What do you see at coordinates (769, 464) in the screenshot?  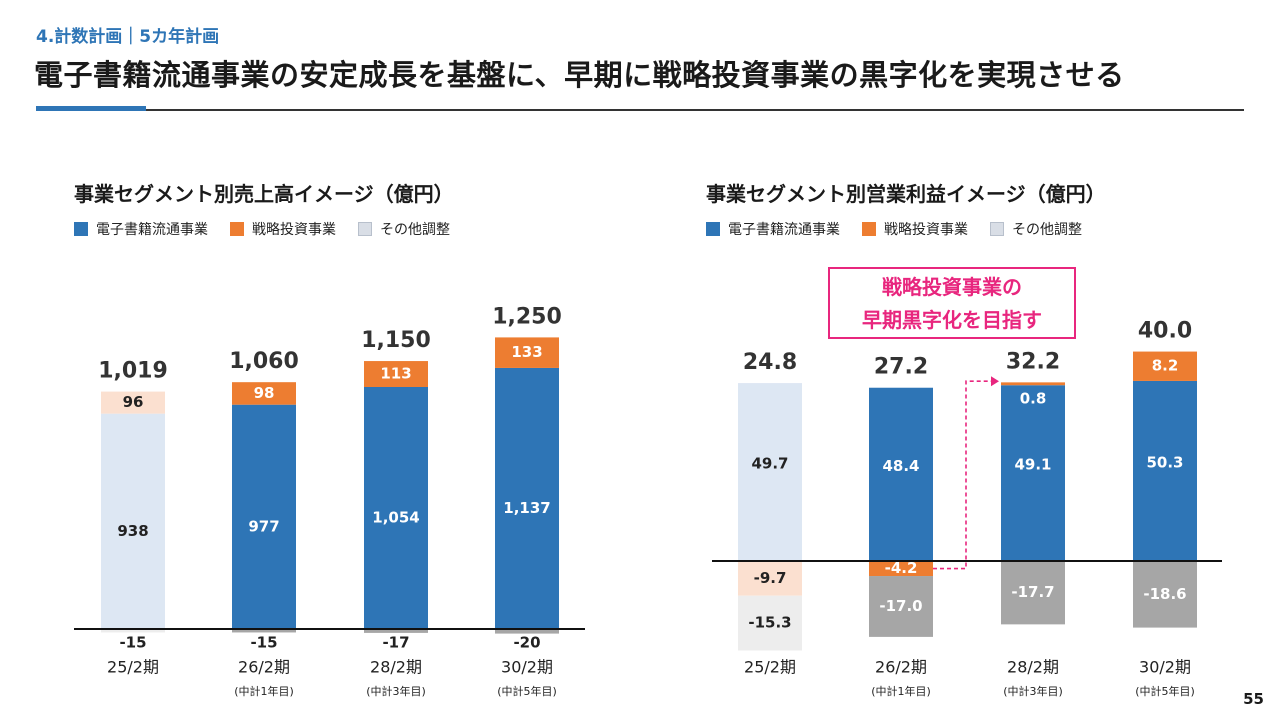 I see `data-label-ebook: 49.7` at bounding box center [769, 464].